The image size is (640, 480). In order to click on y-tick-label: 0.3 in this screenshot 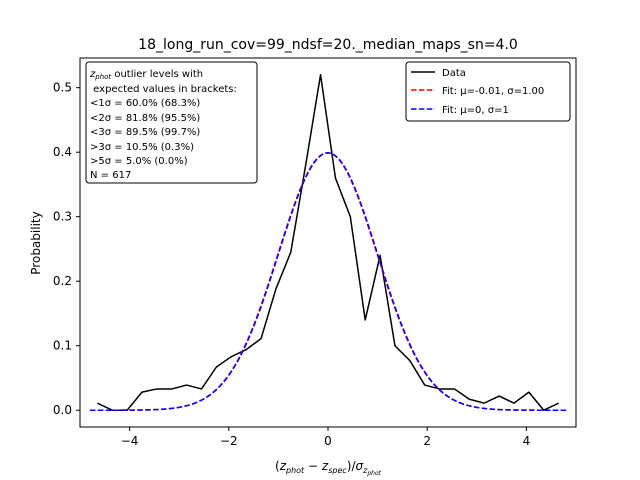, I will do `click(62, 217)`.